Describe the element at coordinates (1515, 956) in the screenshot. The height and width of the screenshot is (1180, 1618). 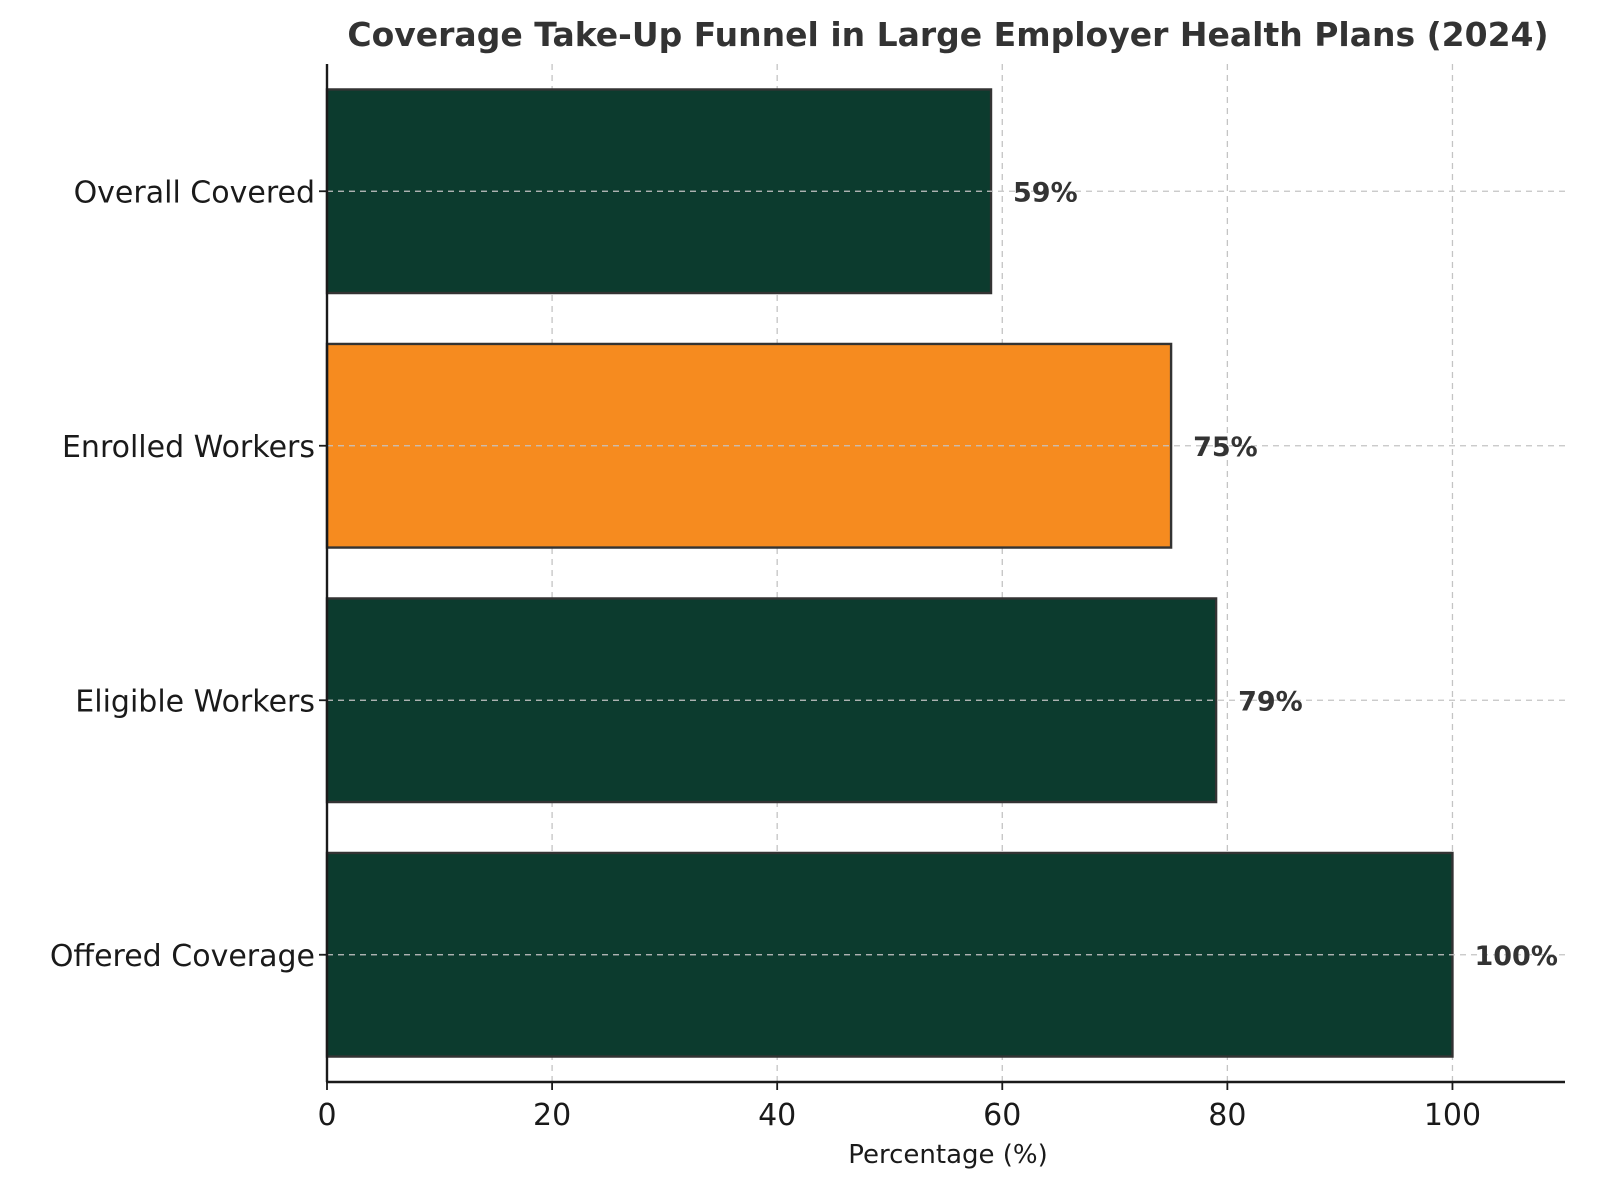
I see `value-label: 100%` at that location.